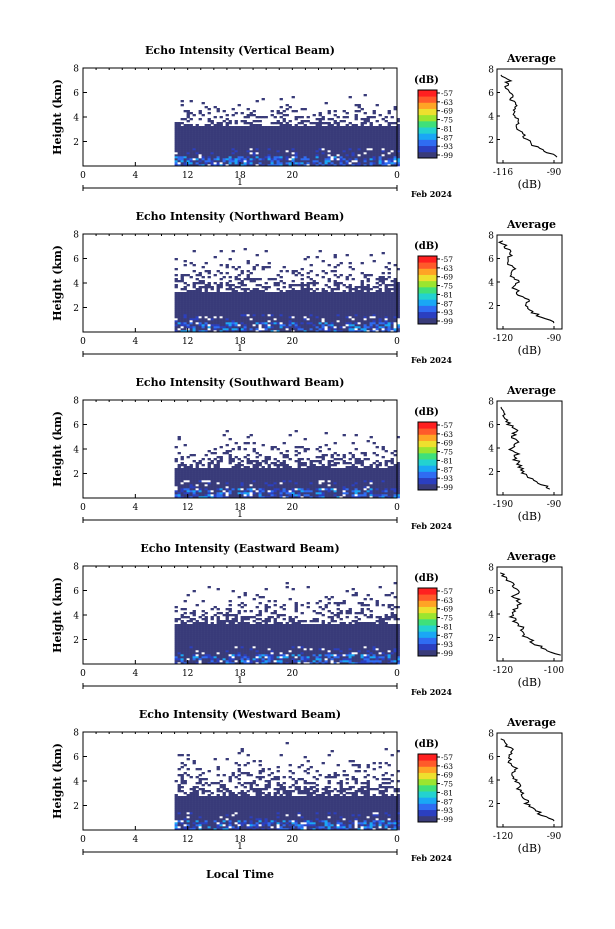  What do you see at coordinates (491, 307) in the screenshot?
I see `average-y-tick-label: 2` at bounding box center [491, 307].